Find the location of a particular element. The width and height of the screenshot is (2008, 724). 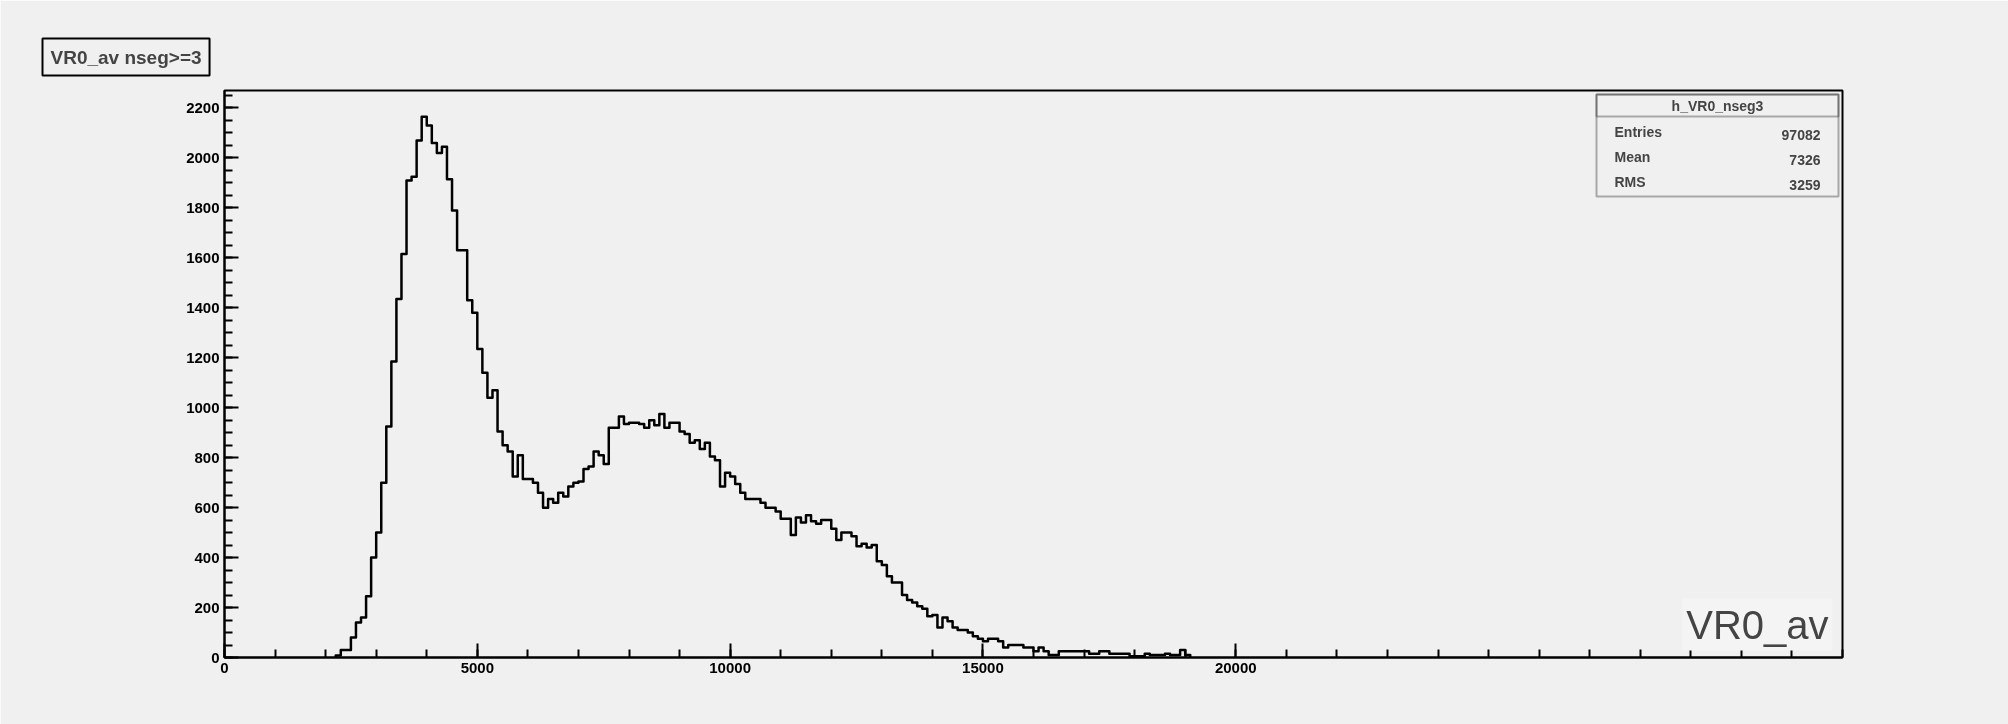

annotation: Mean is located at coordinates (1632, 156).